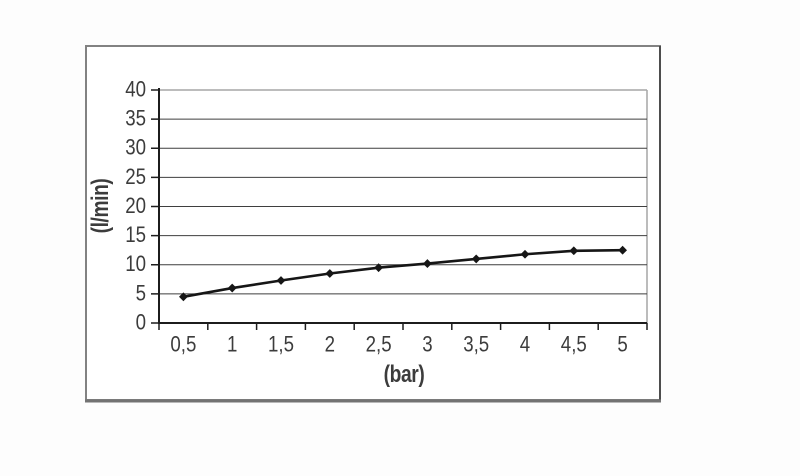 This screenshot has height=476, width=800. What do you see at coordinates (404, 374) in the screenshot?
I see `x-axis-title: (bar)` at bounding box center [404, 374].